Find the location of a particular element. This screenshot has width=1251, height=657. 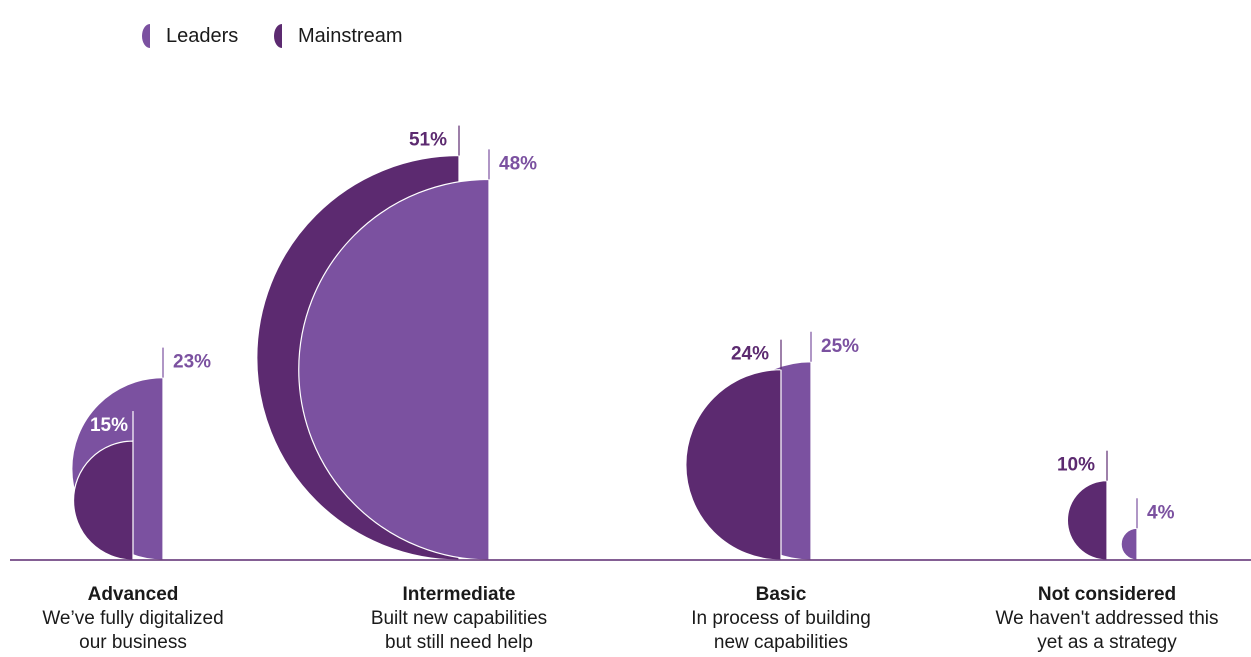

bar-mainstream-intermediate is located at coordinates (394, 369).